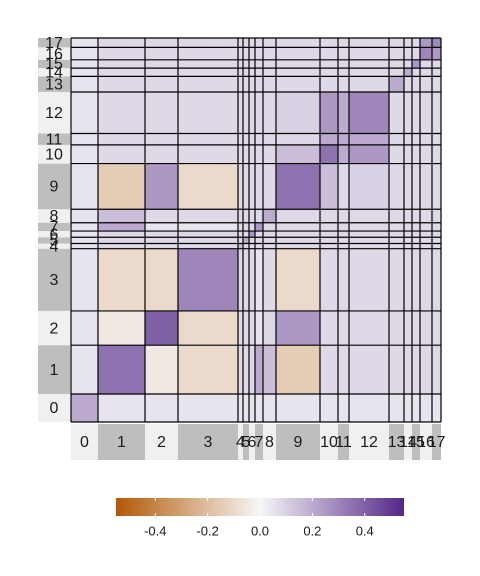 Image resolution: width=480 pixels, height=576 pixels. Describe the element at coordinates (260, 507) in the screenshot. I see `colorbar-gradient` at that location.